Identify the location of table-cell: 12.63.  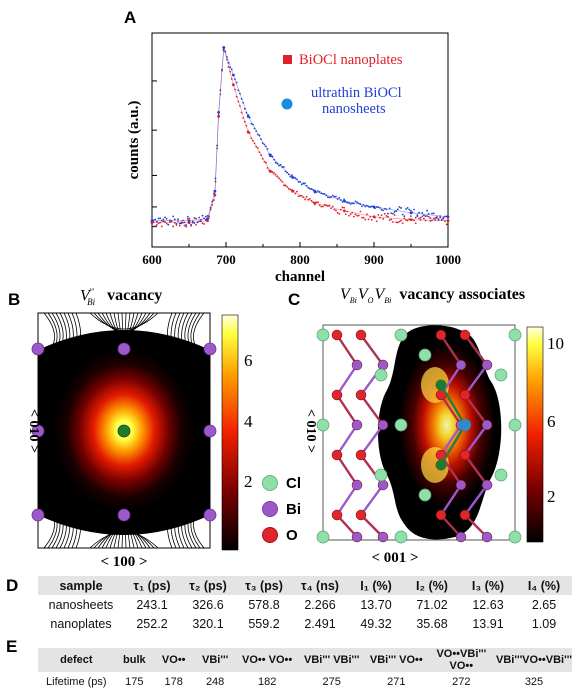
(488, 604).